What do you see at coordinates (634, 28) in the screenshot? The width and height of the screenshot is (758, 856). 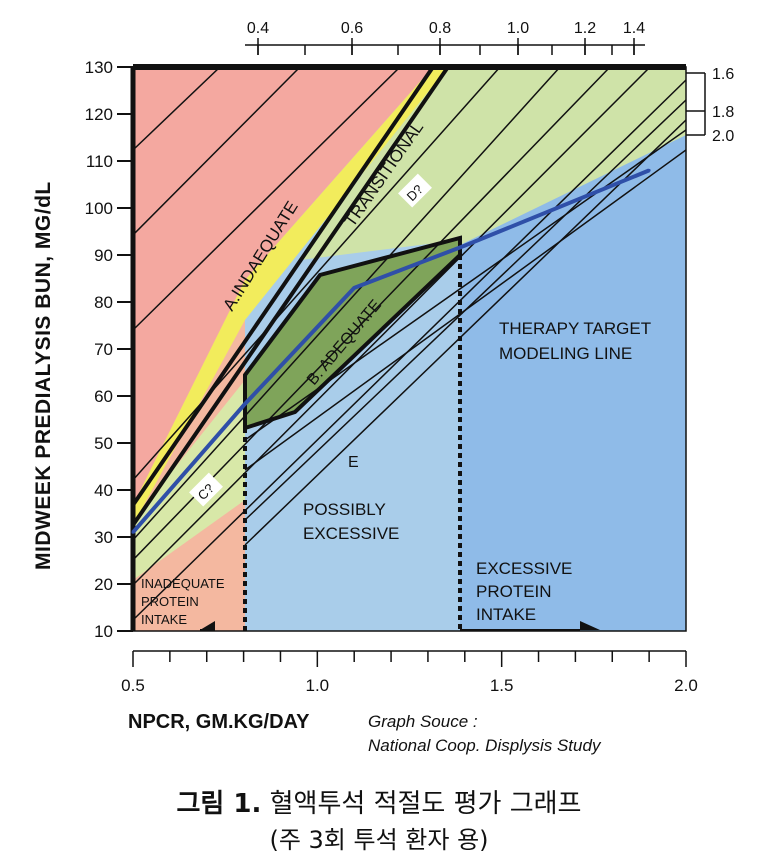 I see `top-tick-label: 1.4` at bounding box center [634, 28].